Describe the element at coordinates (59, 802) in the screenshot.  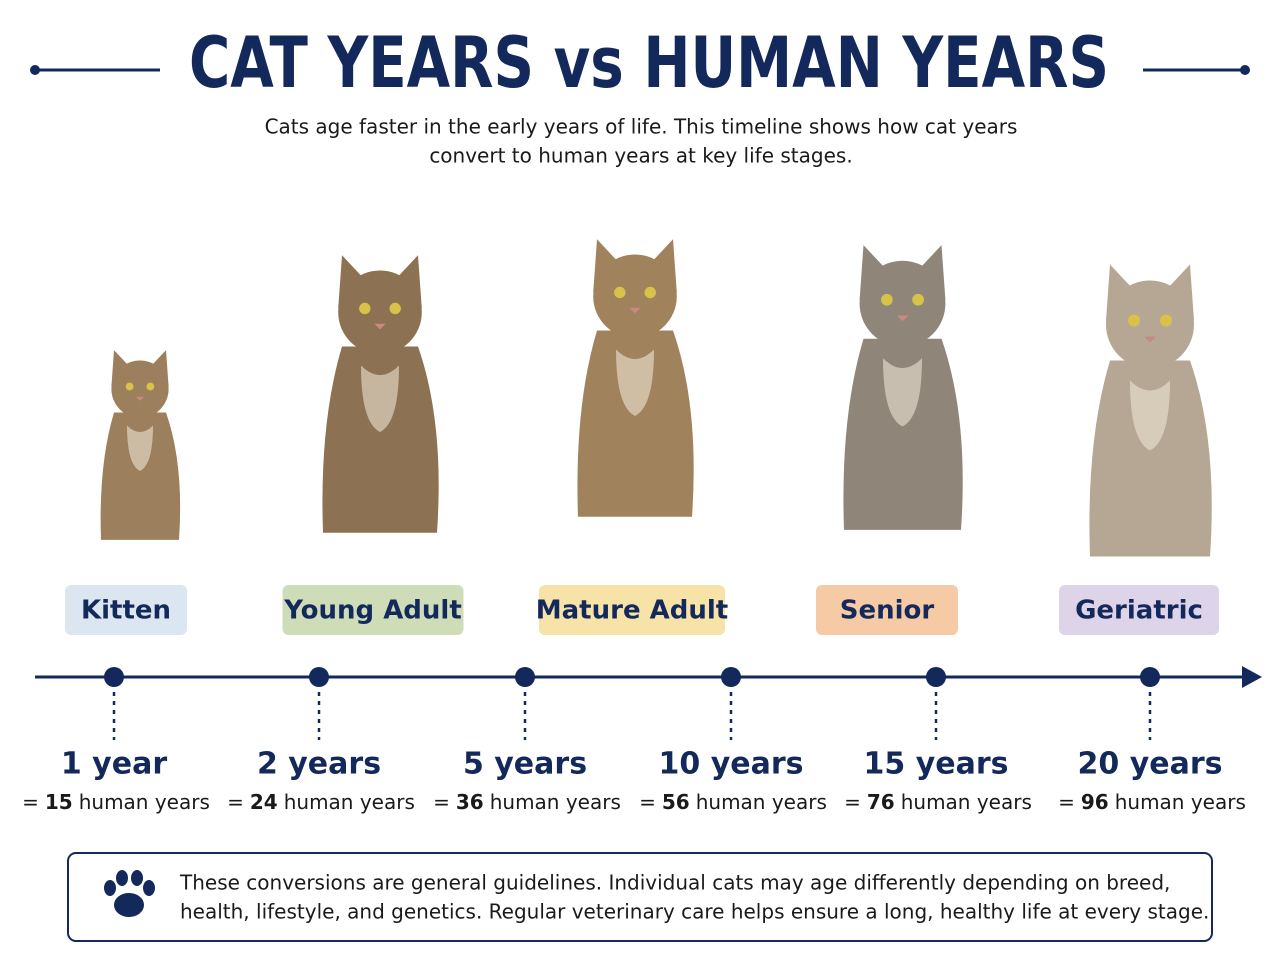
I see `human-years-value: 15` at that location.